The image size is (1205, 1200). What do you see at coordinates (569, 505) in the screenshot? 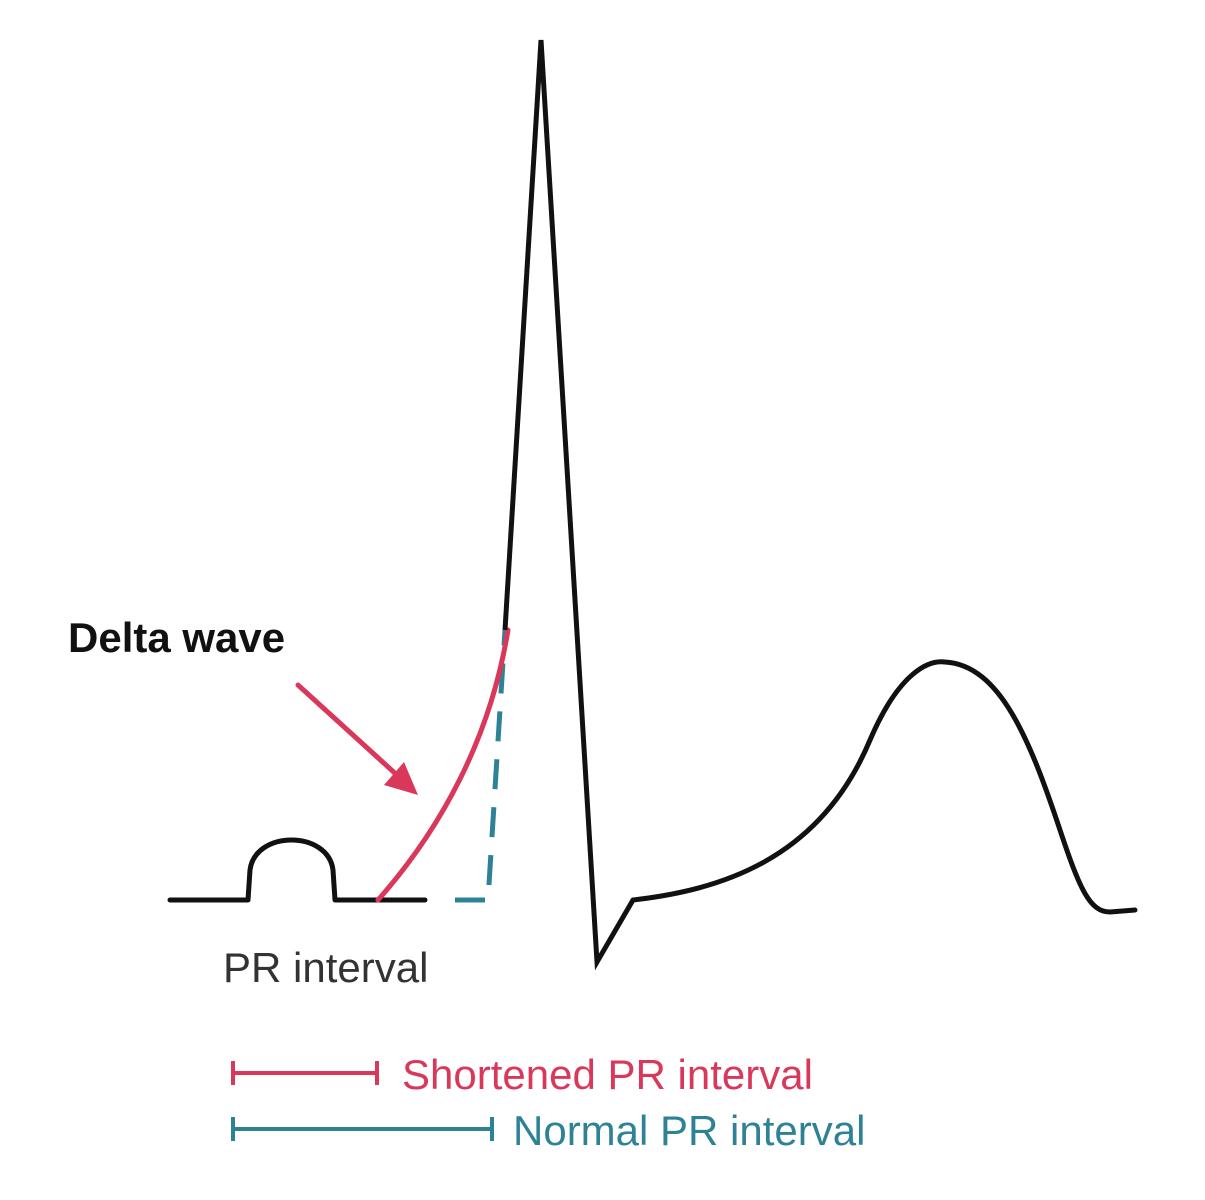
I see `qrs-complex` at bounding box center [569, 505].